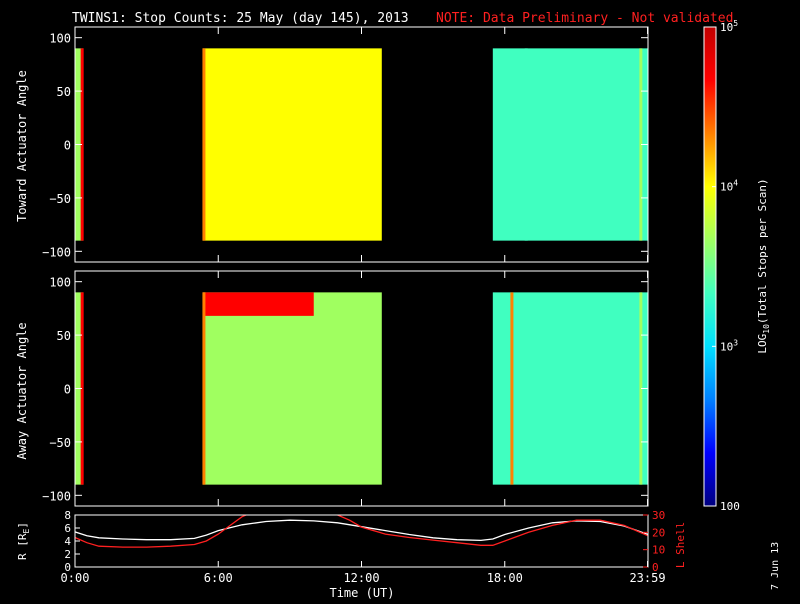  What do you see at coordinates (730, 506) in the screenshot?
I see `colorbar-tick-label: 100` at bounding box center [730, 506].